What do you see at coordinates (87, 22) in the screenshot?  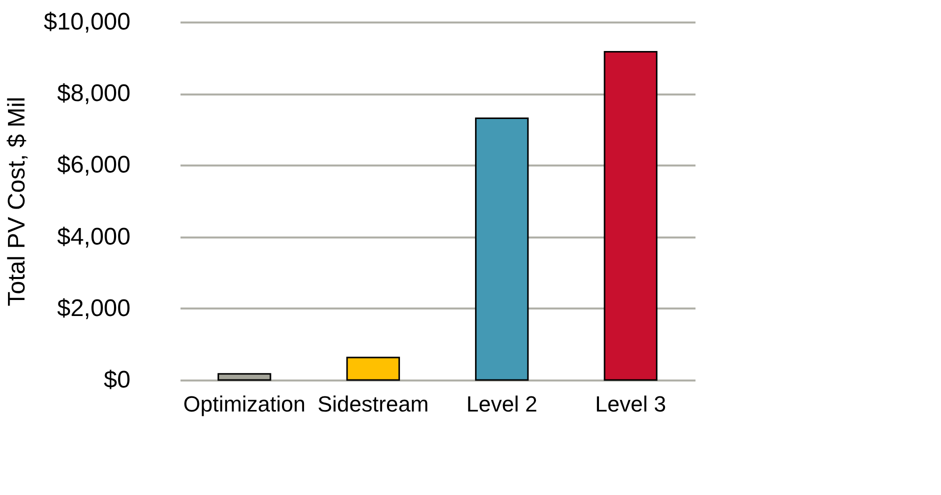 I see `y-tick-label: $10,000` at bounding box center [87, 22].